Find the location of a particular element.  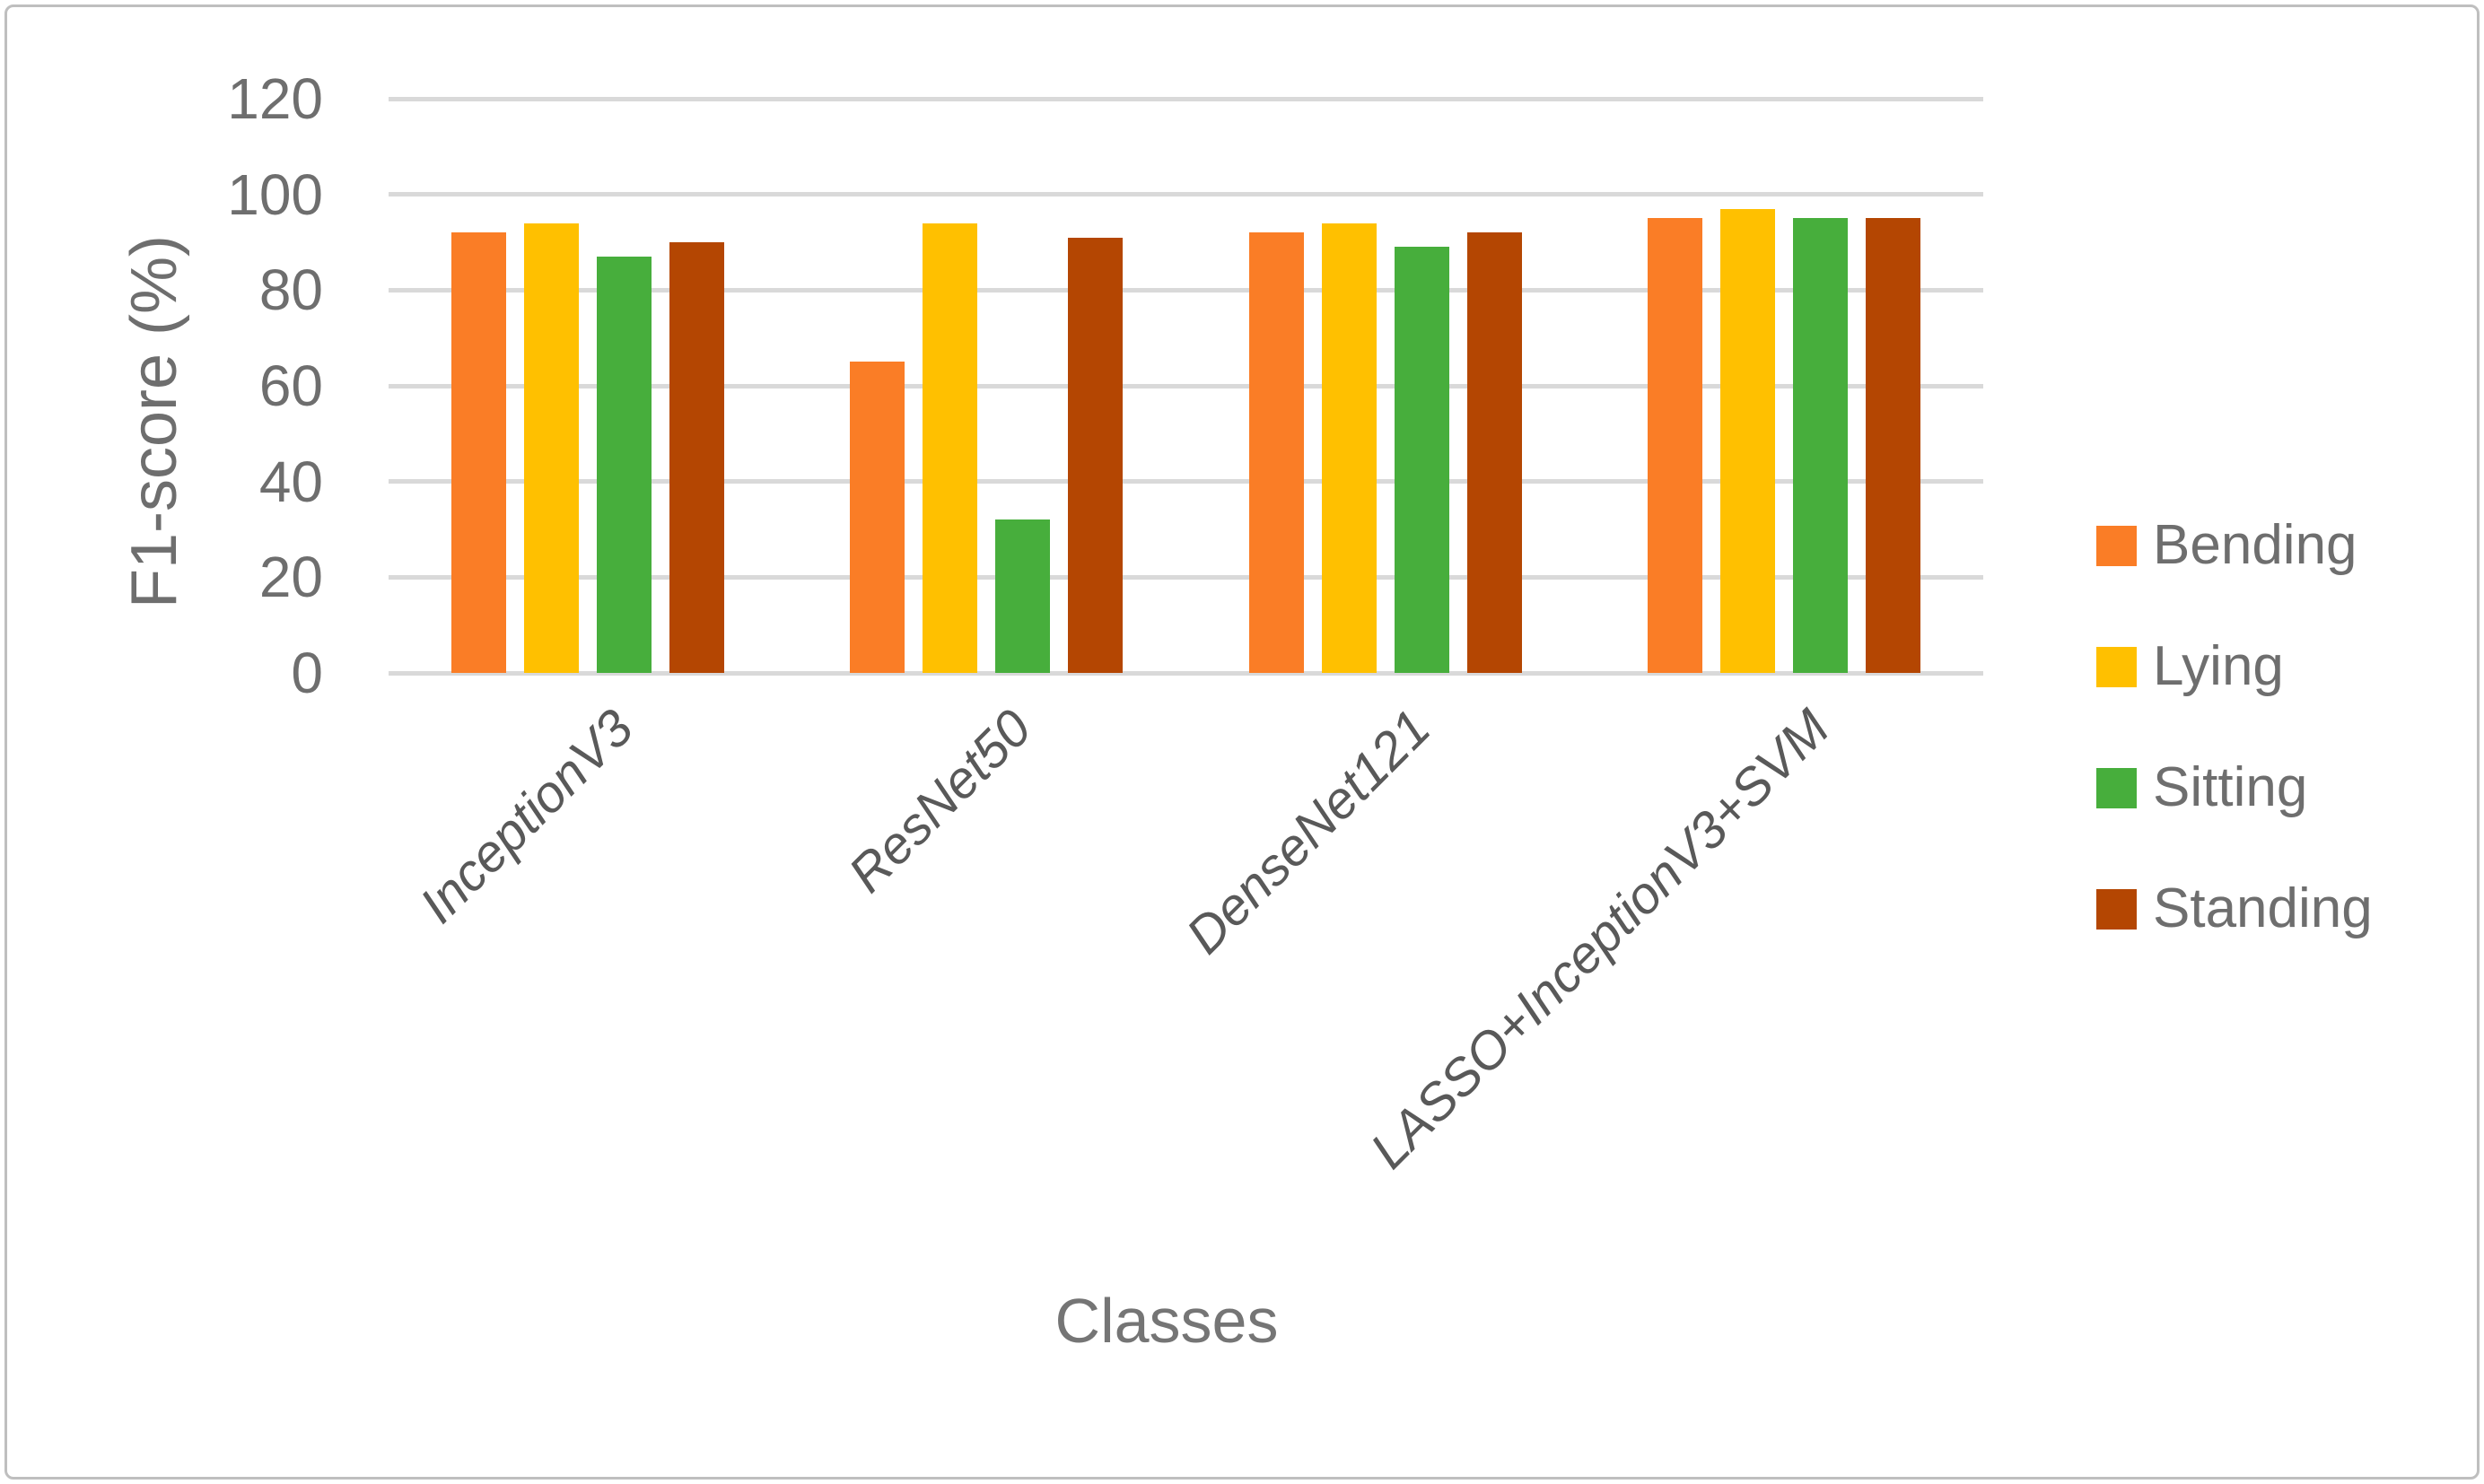

bar-sitting-lasso+inceptionv3+svm is located at coordinates (1820, 445).